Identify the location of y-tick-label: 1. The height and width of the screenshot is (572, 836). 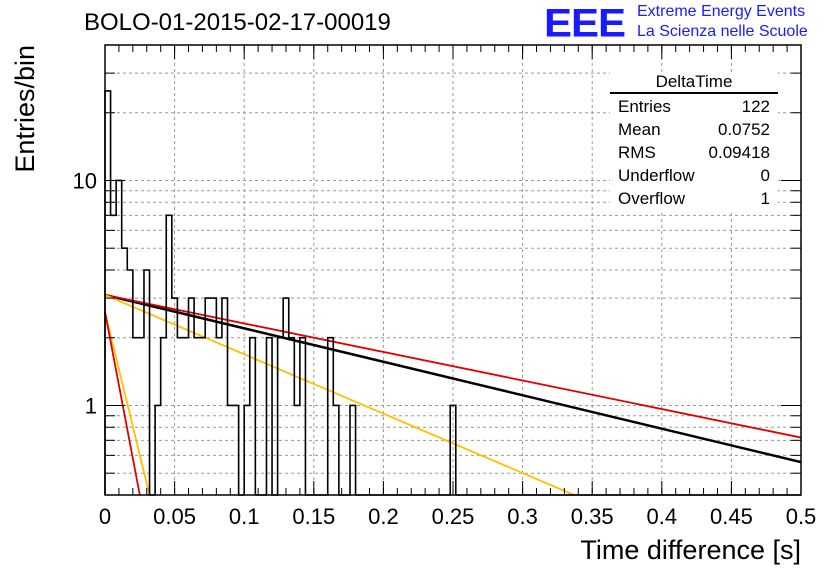
(91, 405).